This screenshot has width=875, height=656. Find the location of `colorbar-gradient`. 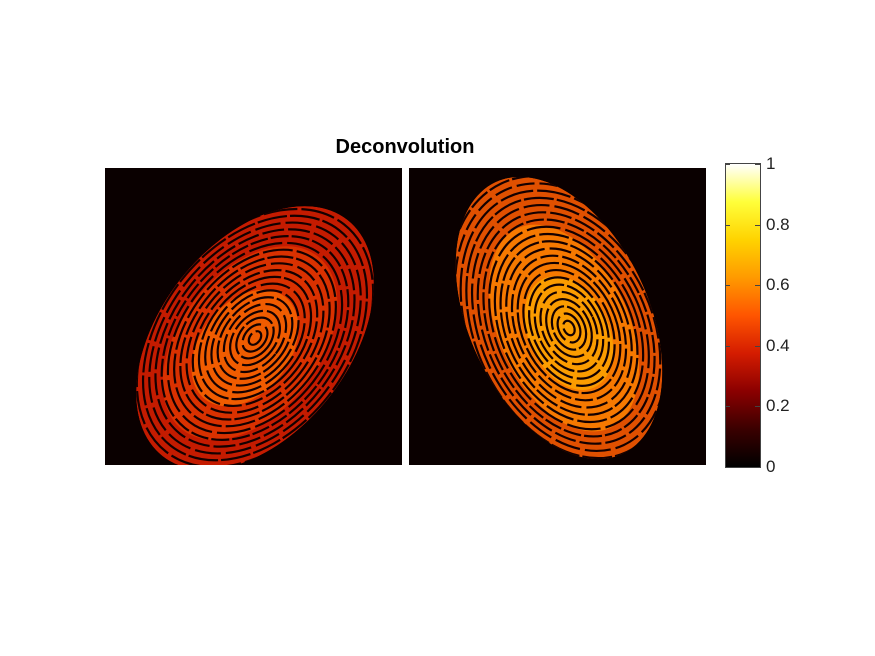

colorbar-gradient is located at coordinates (743, 315).